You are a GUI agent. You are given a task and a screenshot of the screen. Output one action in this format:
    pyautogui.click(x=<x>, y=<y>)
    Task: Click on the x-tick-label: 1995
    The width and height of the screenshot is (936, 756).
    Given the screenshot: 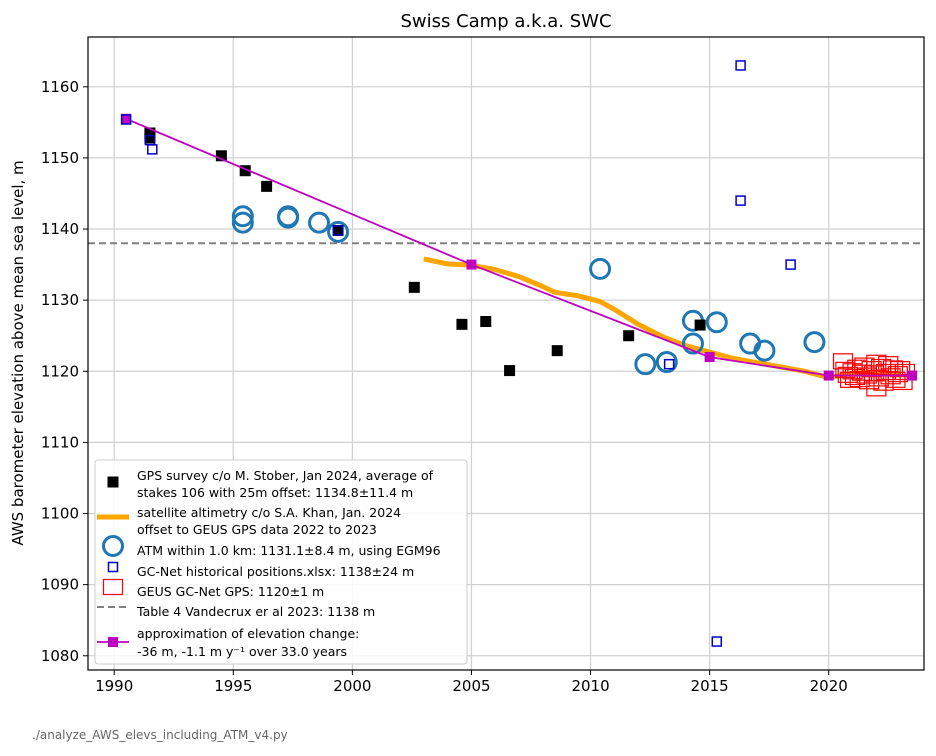 What is the action you would take?
    pyautogui.click(x=233, y=686)
    